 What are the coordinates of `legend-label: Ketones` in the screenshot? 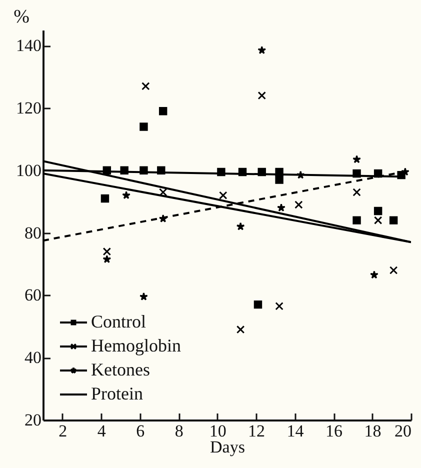 It's located at (120, 370).